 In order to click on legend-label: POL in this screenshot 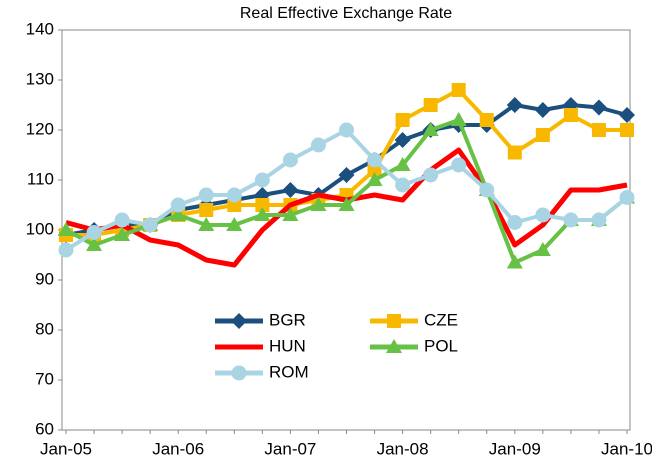, I will do `click(441, 345)`.